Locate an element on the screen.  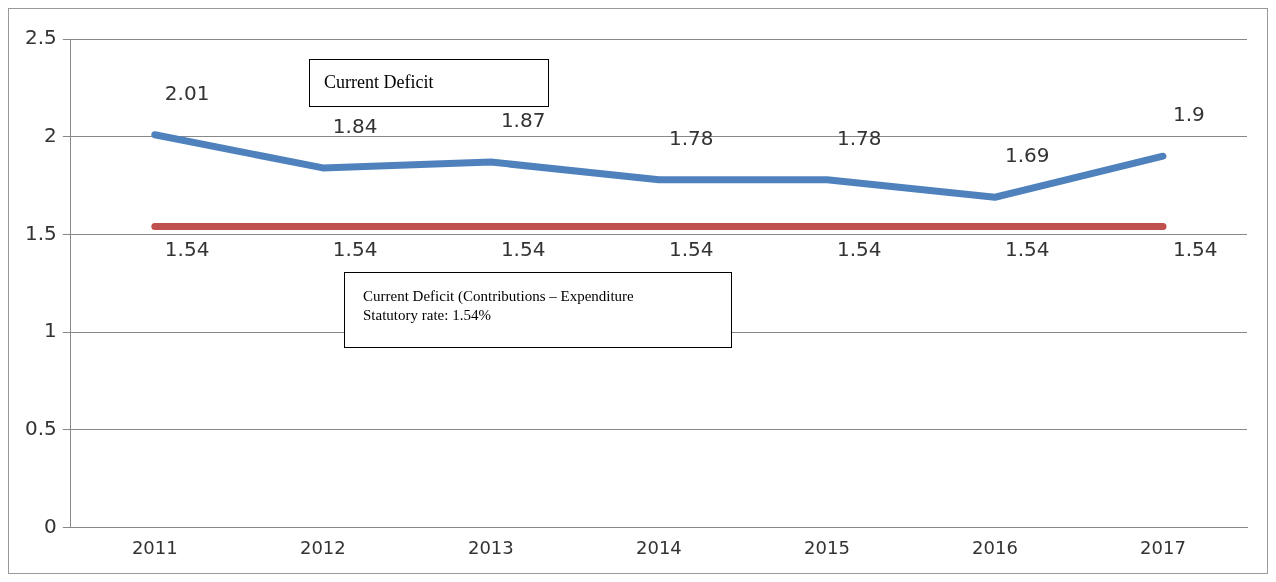
x-tick-label: 2014 is located at coordinates (659, 547).